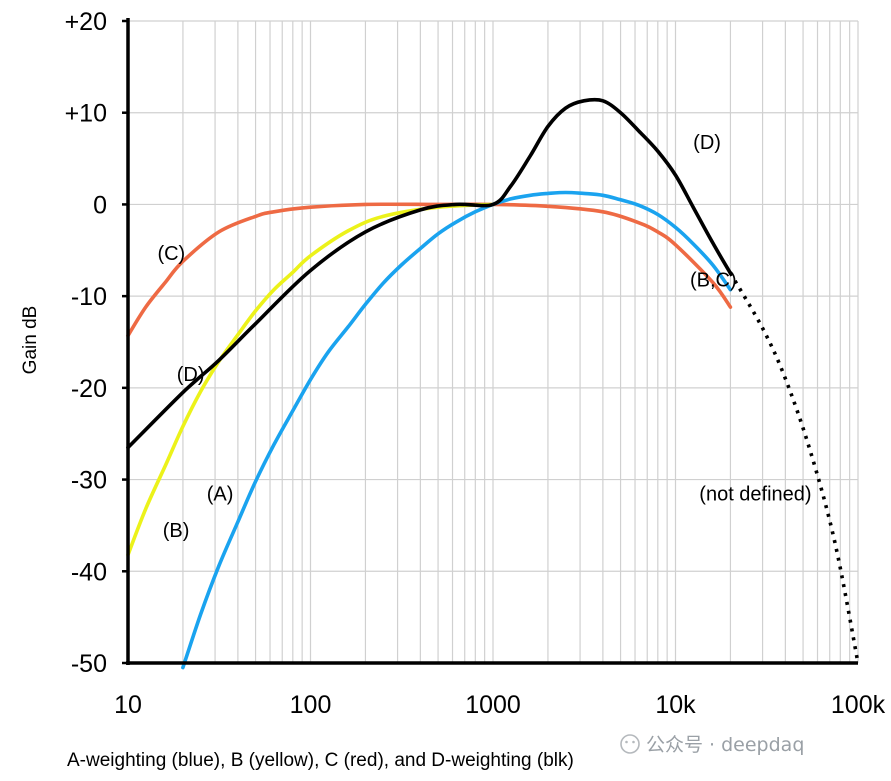 Image resolution: width=891 pixels, height=781 pixels. I want to click on curve-annotation: (B,C), so click(713, 281).